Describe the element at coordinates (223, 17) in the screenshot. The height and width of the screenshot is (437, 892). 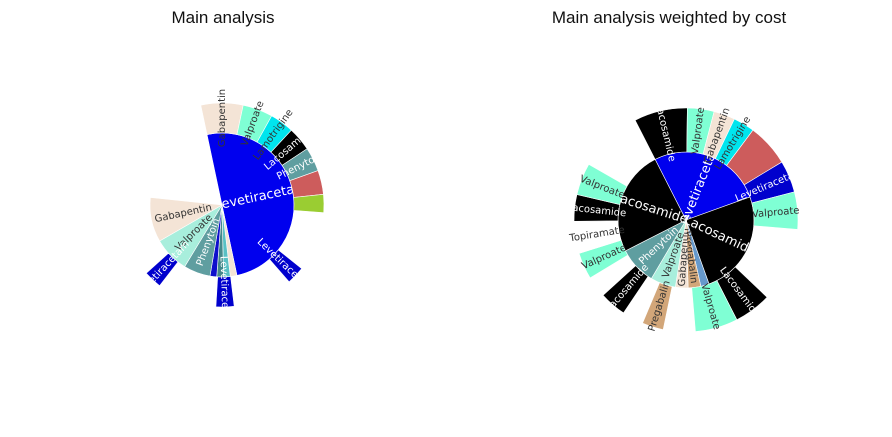
I see `left-chart-title: Main analysis` at that location.